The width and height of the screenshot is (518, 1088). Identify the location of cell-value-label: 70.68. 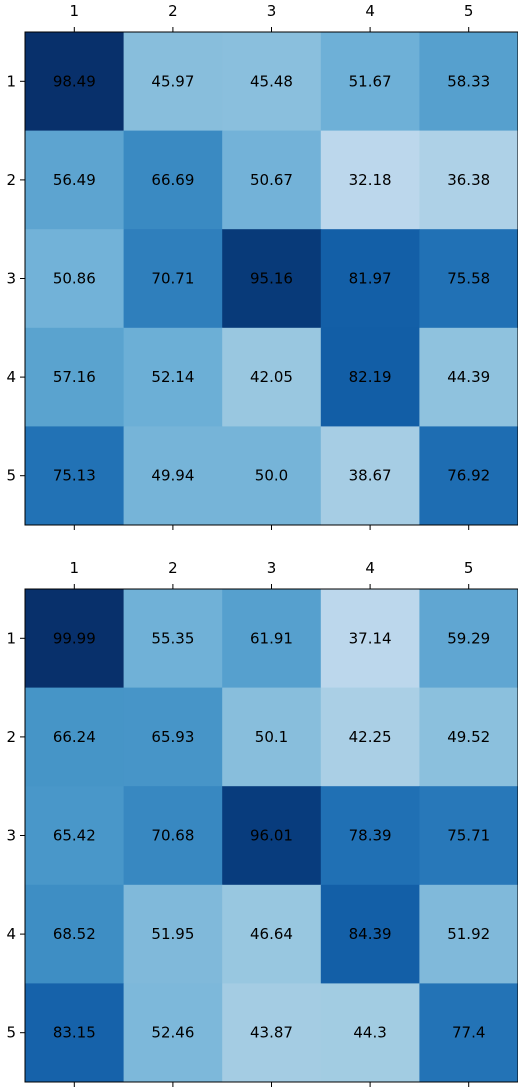
(172, 836).